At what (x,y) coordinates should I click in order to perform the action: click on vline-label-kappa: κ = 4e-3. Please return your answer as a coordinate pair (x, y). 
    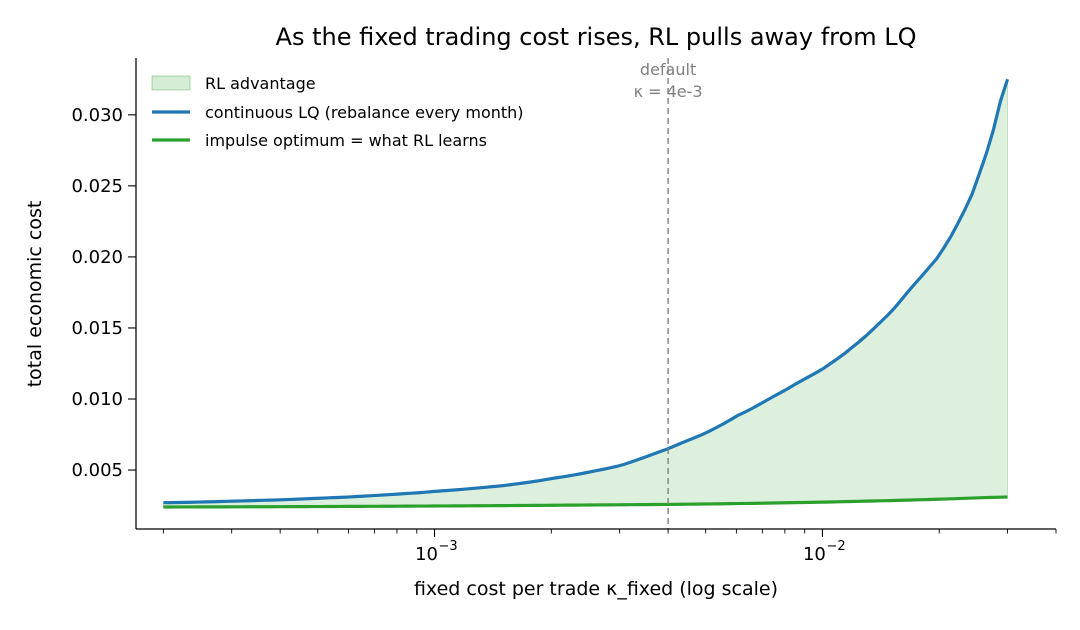
    Looking at the image, I should click on (668, 91).